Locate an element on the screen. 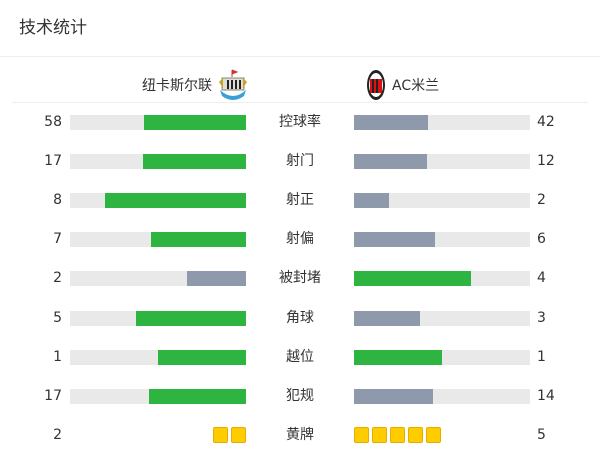  away-value: 4 is located at coordinates (541, 278).